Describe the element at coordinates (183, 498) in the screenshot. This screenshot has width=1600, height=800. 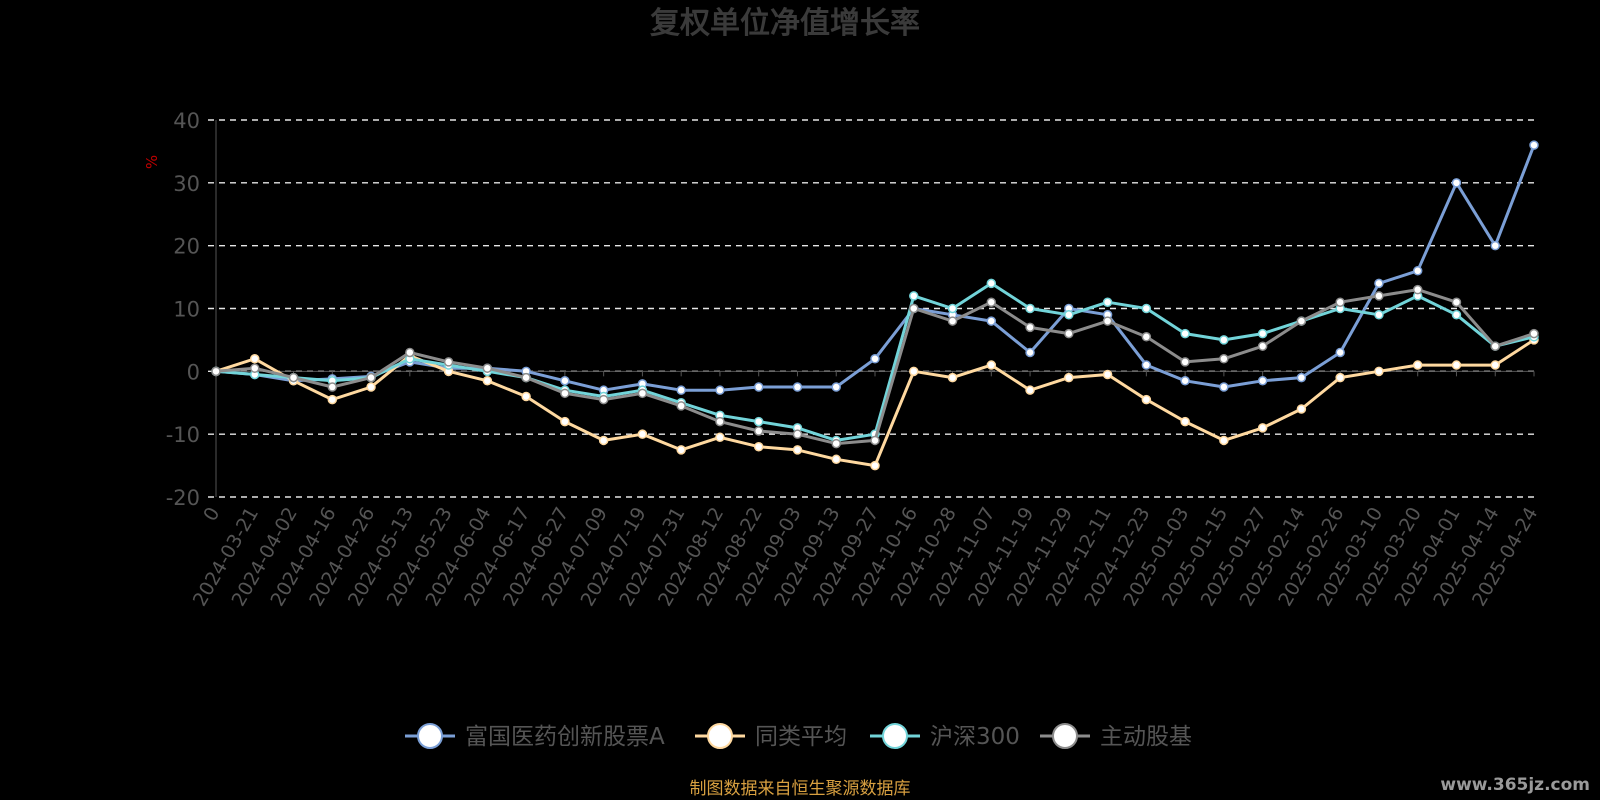
I see `y-tick-label: -20` at that location.